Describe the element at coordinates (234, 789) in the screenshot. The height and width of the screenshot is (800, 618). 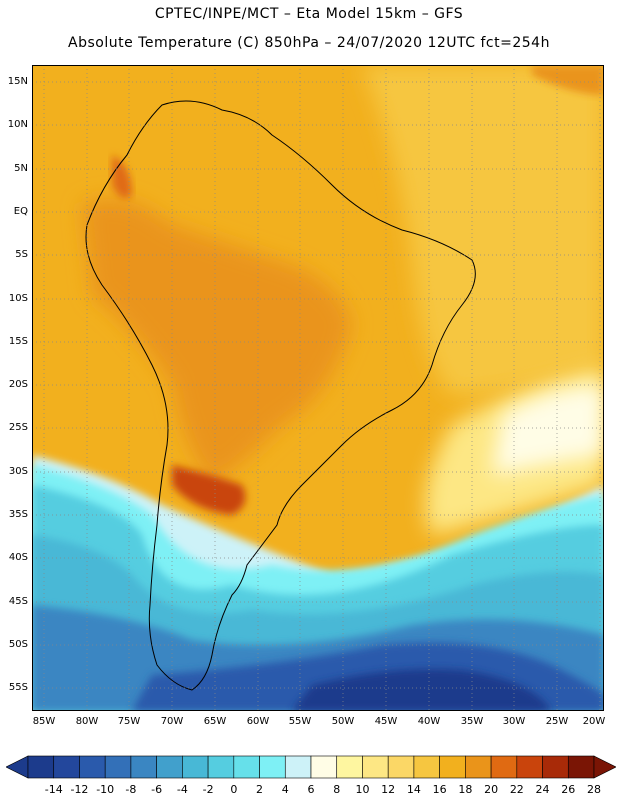
I see `colorbar-label: 0` at that location.